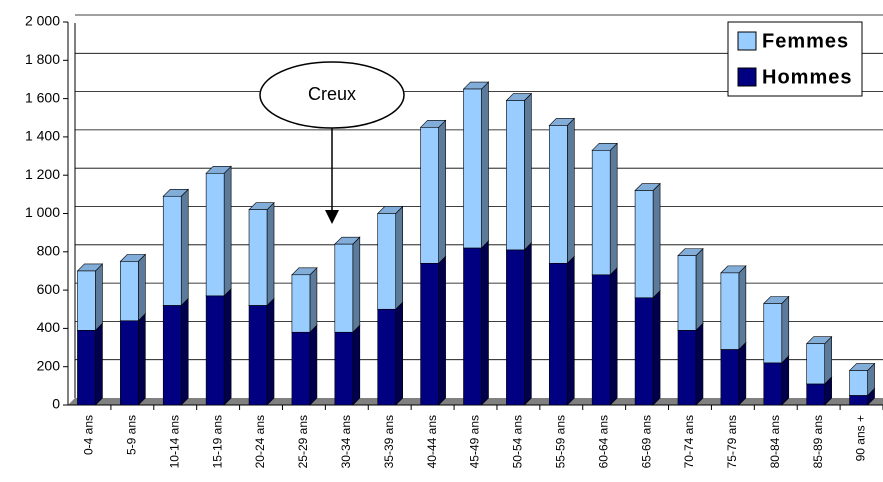 Image resolution: width=883 pixels, height=482 pixels. I want to click on x-tick-label: 20-24 ans, so click(260, 441).